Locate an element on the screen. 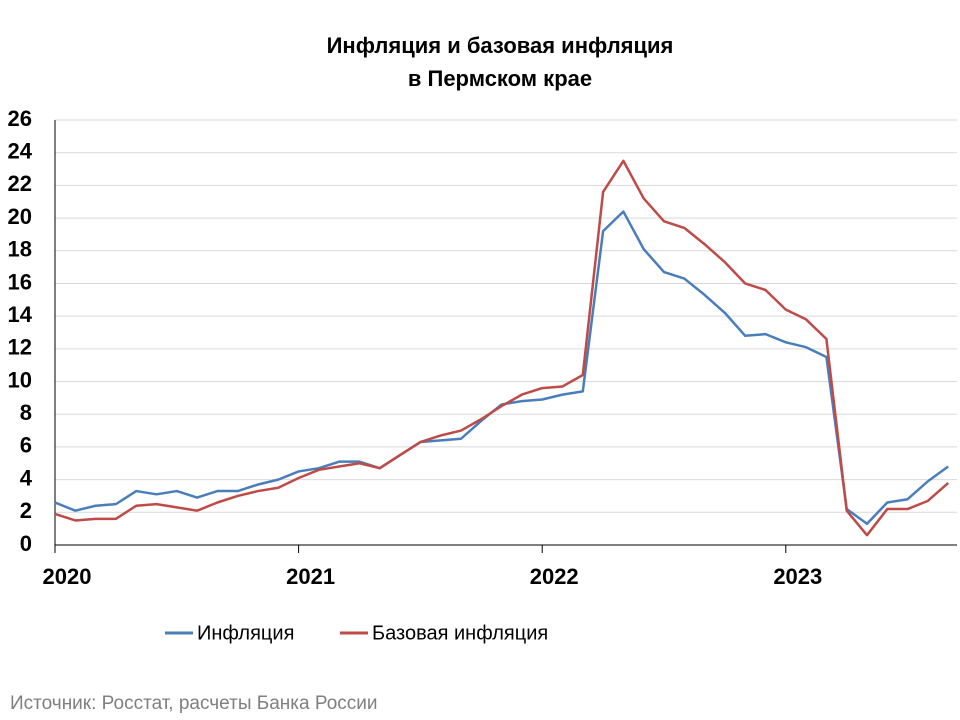 The height and width of the screenshot is (720, 960). y-tick-label: 8 is located at coordinates (26, 412).